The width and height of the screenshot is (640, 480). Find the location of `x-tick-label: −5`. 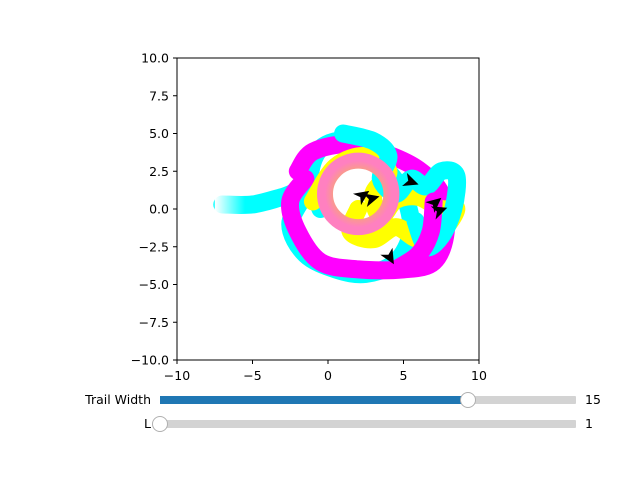

x-tick-label: −5 is located at coordinates (252, 375).